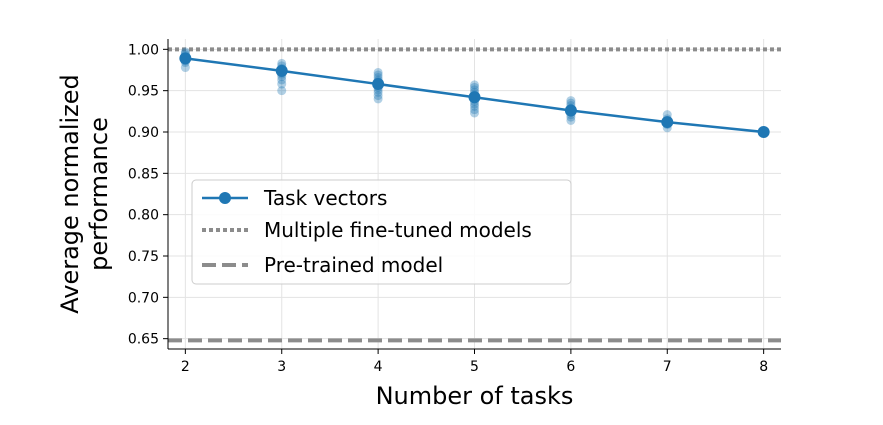 The width and height of the screenshot is (883, 425). Describe the element at coordinates (143, 133) in the screenshot. I see `y-tick-label: 0.90` at that location.